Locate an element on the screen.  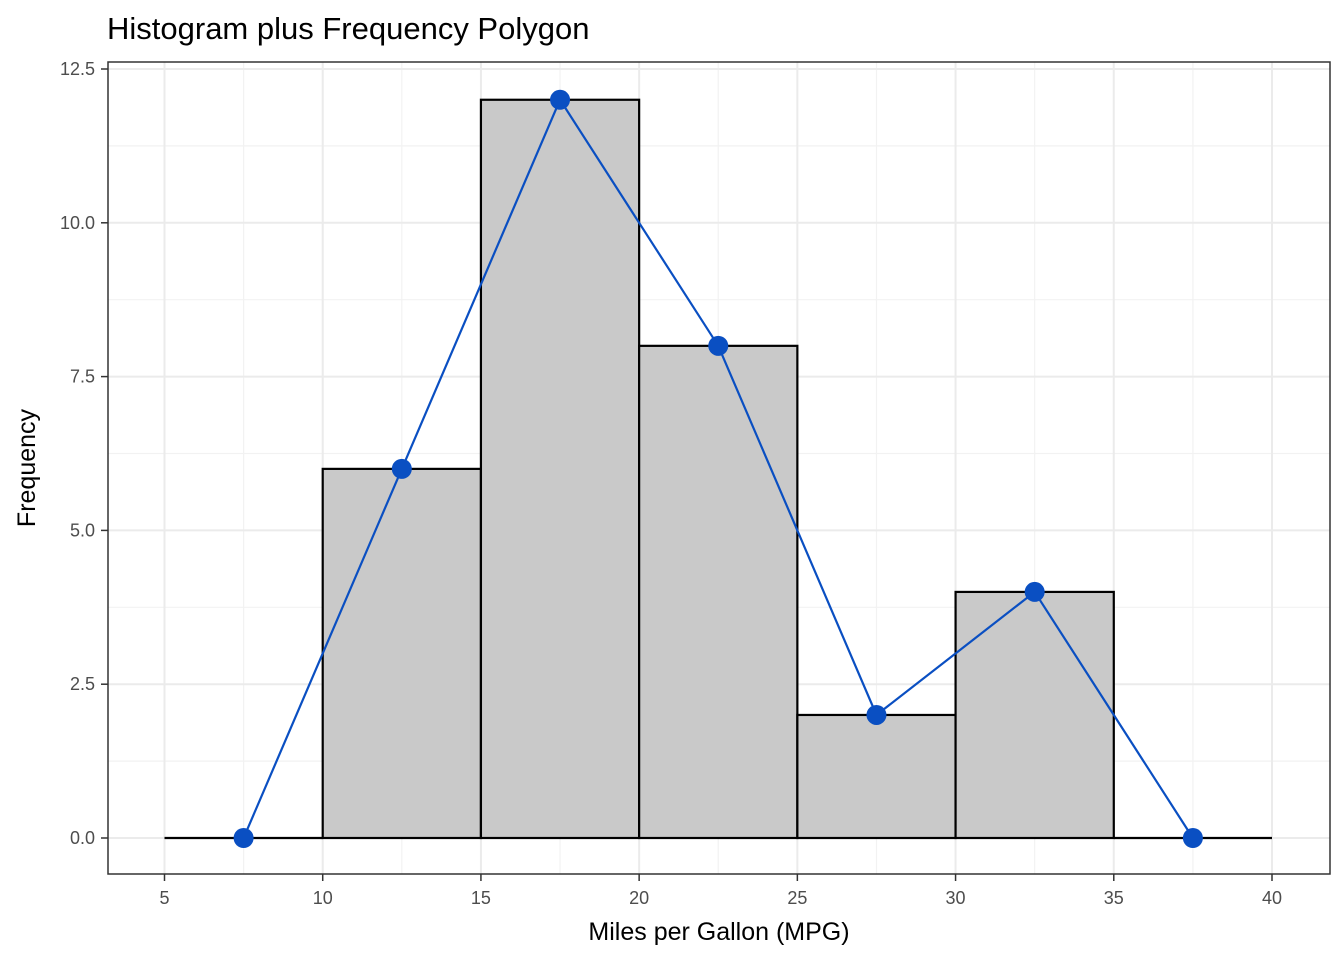
x-tick-label: 15 is located at coordinates (481, 898).